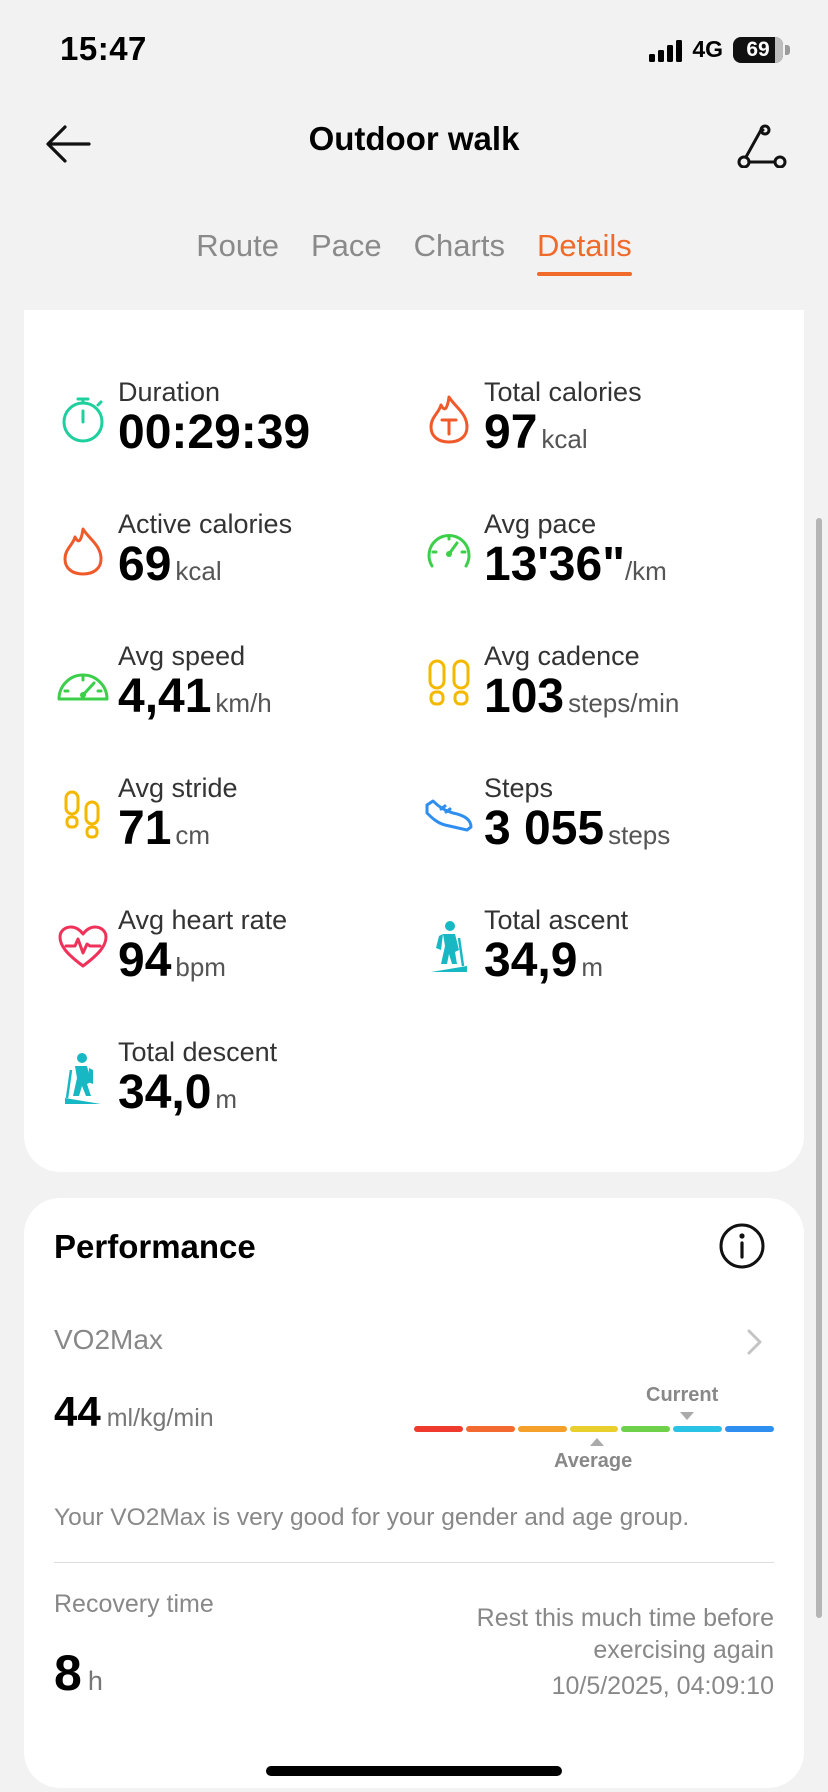 The width and height of the screenshot is (828, 1792). Describe the element at coordinates (200, 967) in the screenshot. I see `avg-heart-rate-unit: bpm` at that location.